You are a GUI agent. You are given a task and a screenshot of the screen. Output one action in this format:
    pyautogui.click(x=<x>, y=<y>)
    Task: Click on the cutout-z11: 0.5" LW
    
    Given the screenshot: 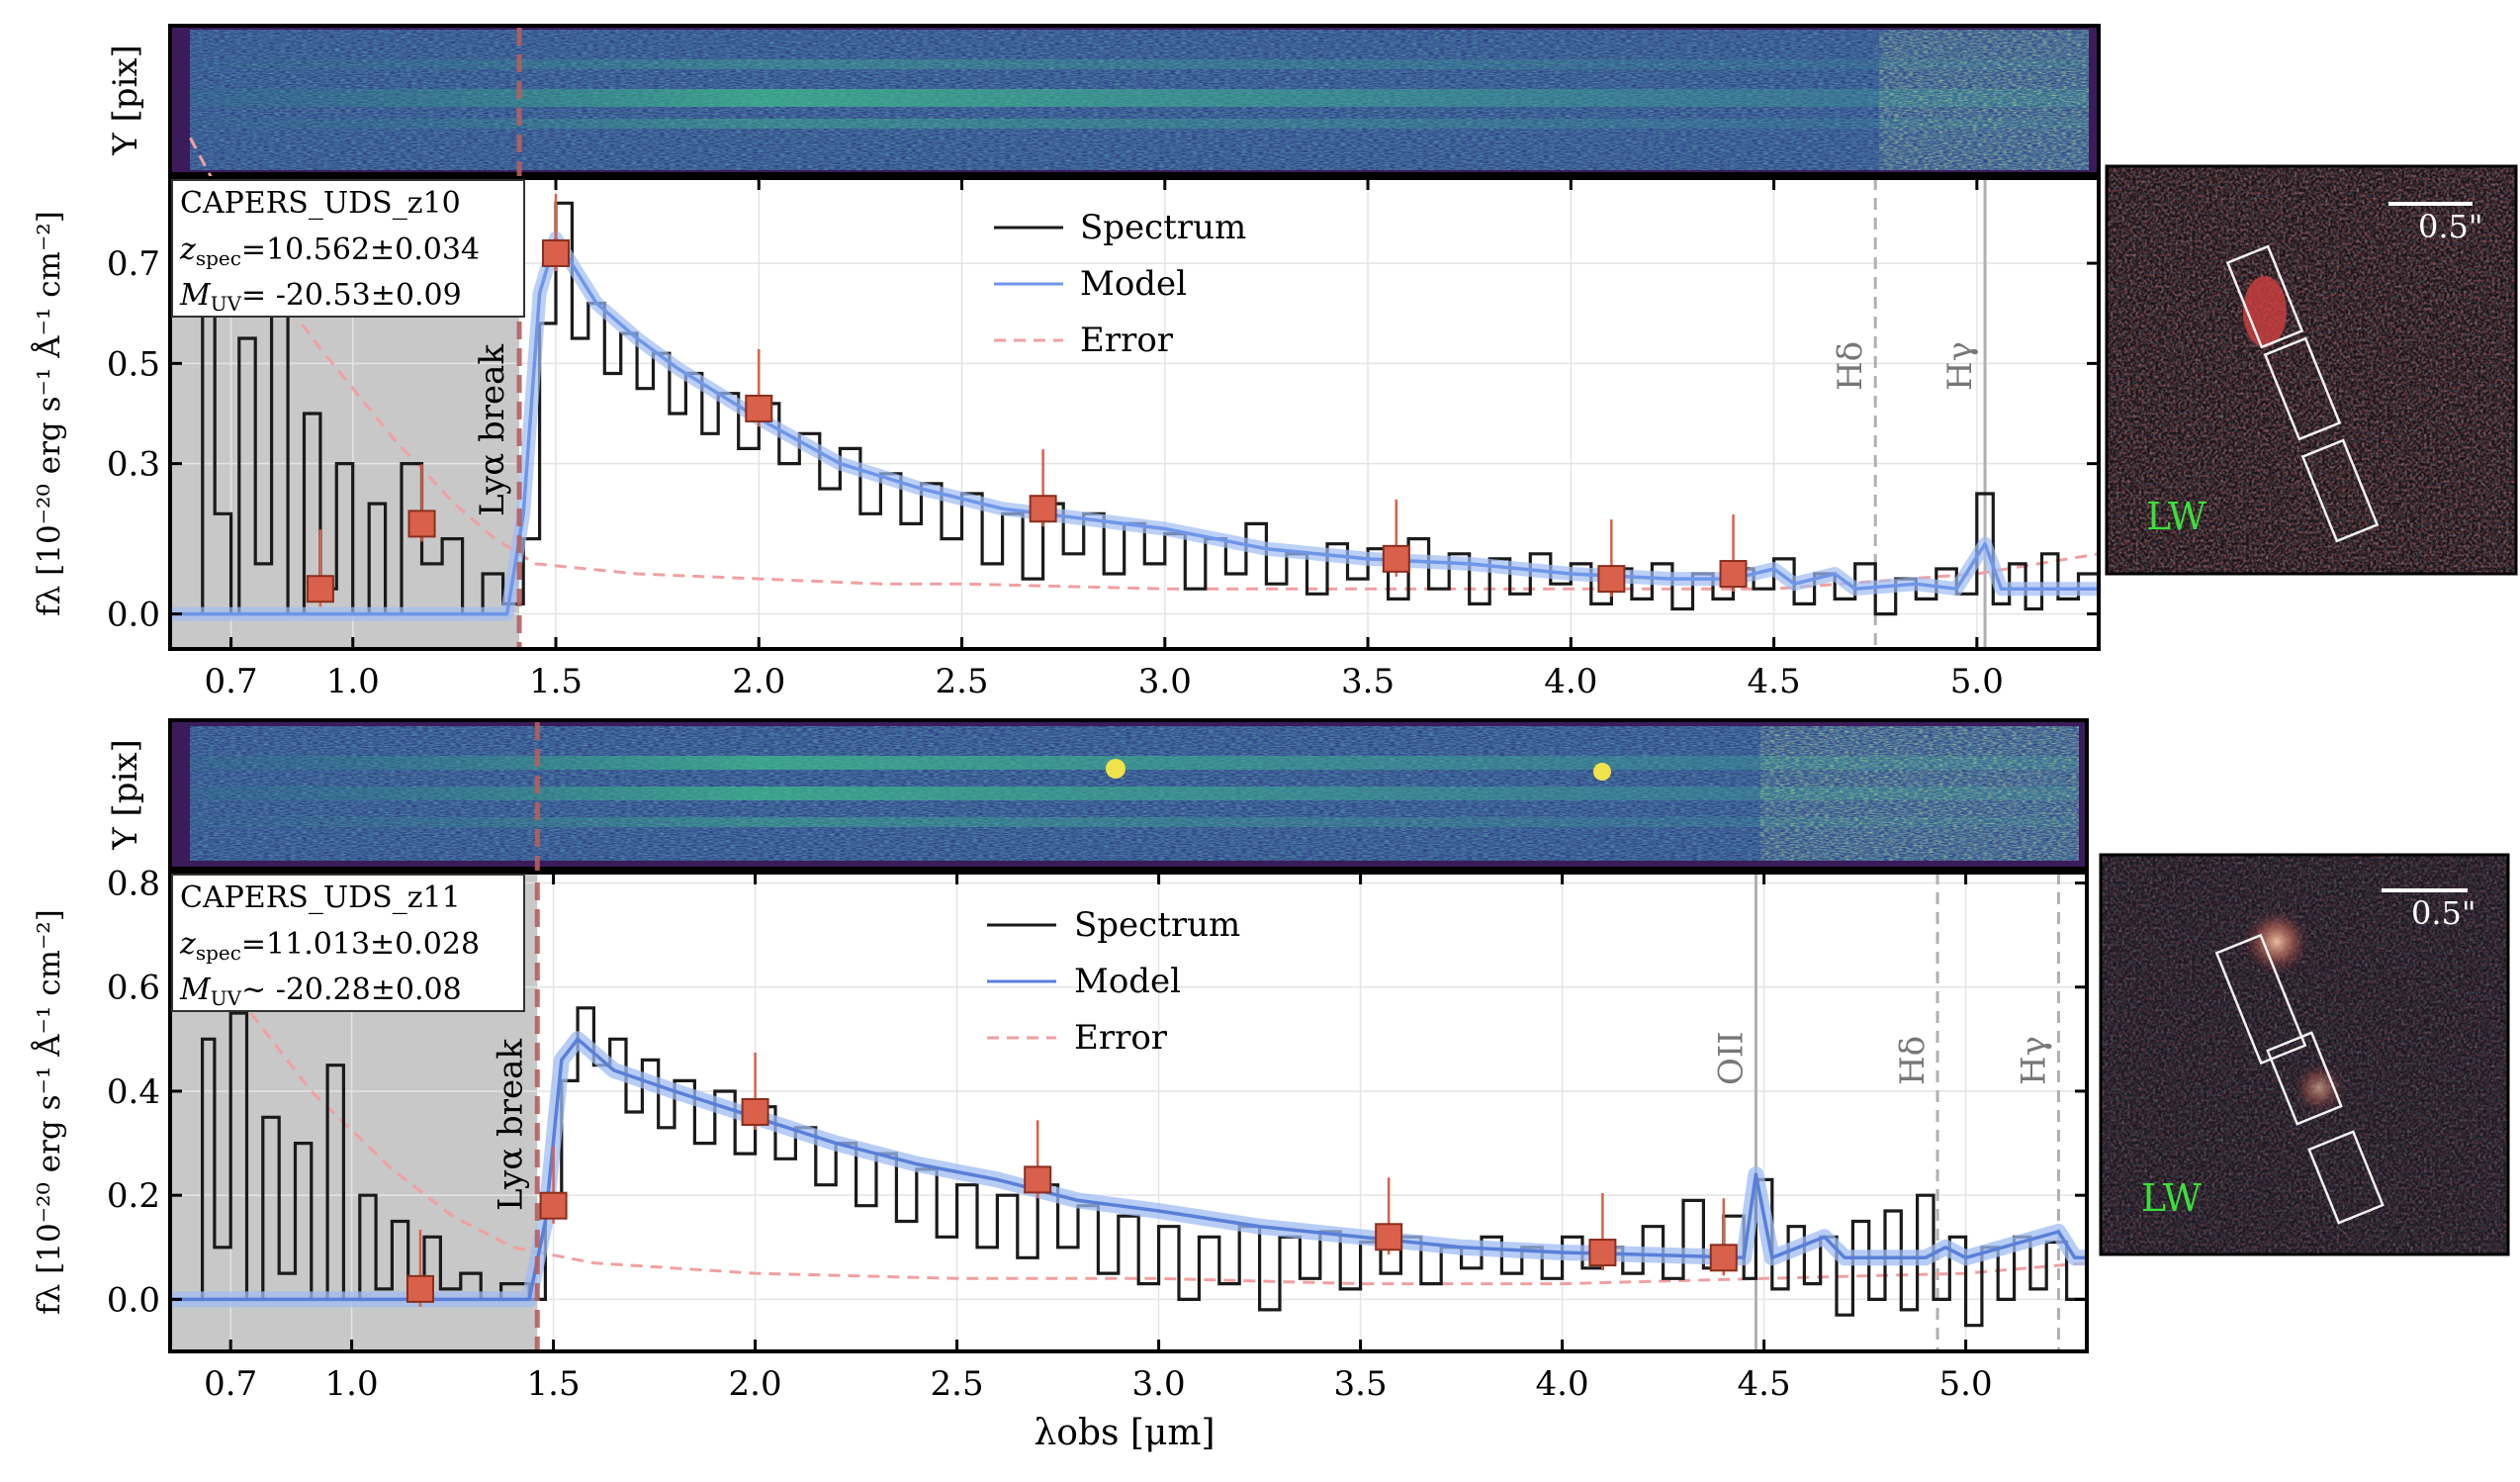 What is the action you would take?
    pyautogui.click(x=2304, y=1054)
    